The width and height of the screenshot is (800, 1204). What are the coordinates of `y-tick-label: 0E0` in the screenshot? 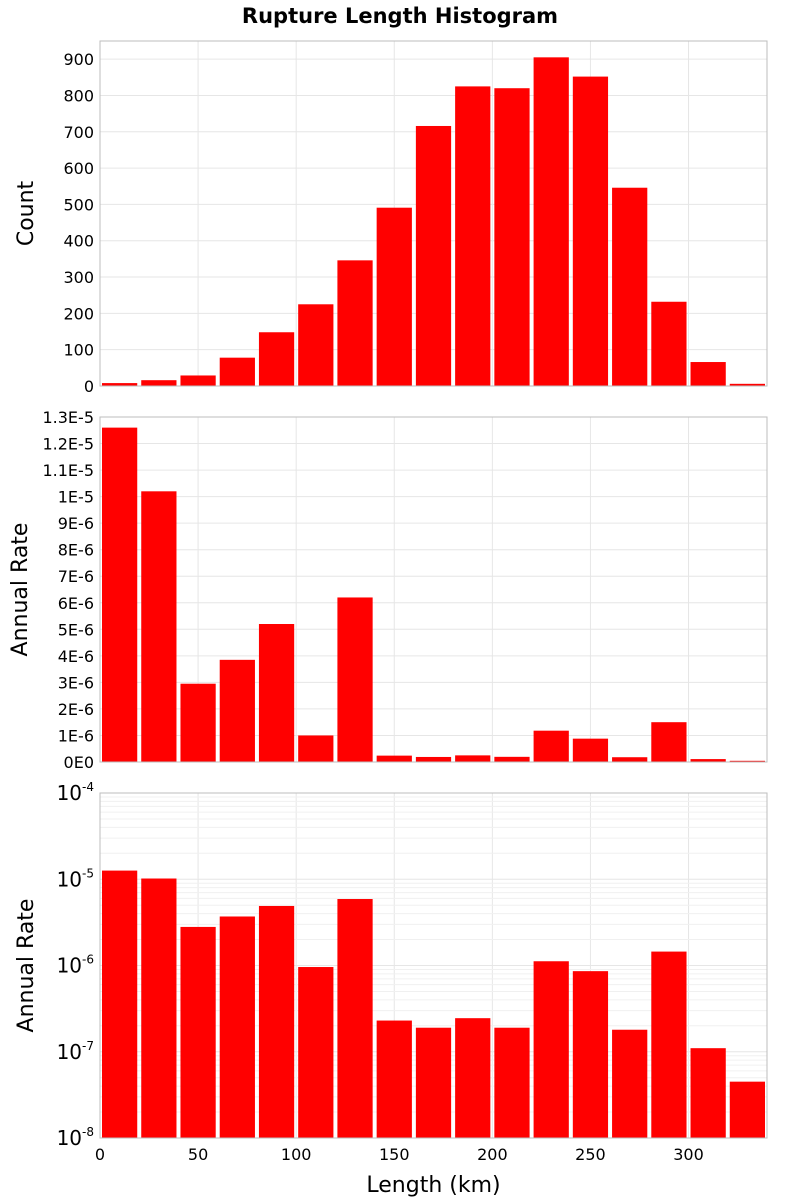 It's located at (79, 762).